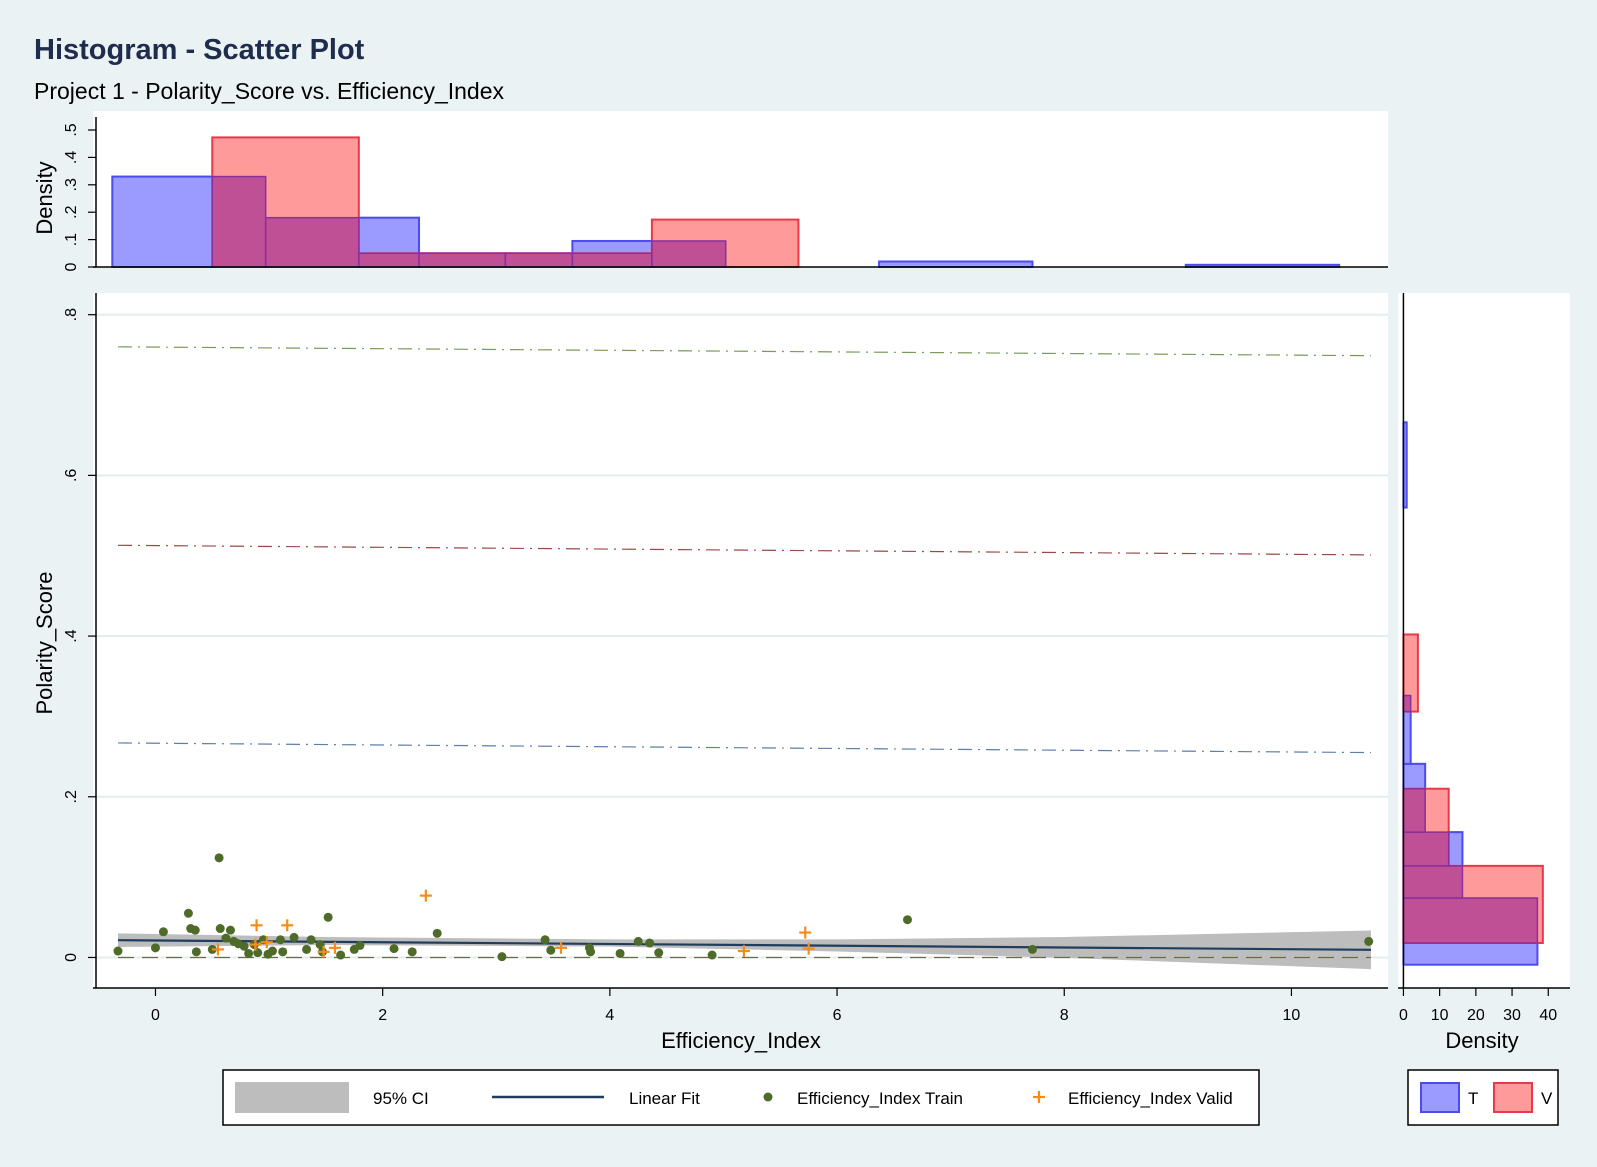  I want to click on legend-valid-label: Efficiency_Index Valid, so click(1150, 1098).